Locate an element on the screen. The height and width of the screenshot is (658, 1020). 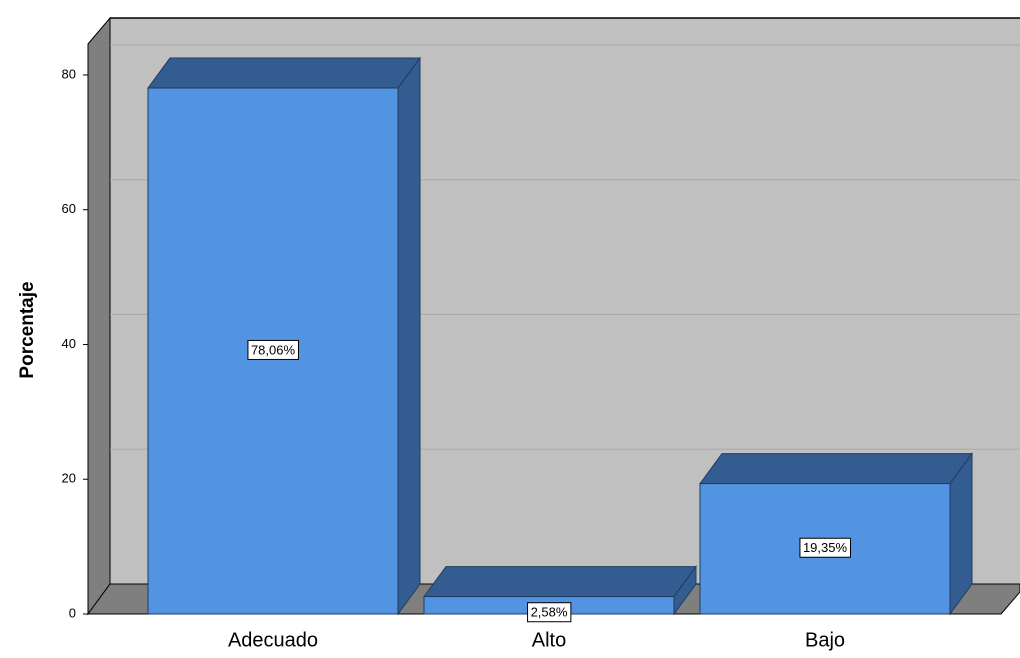
bar-side is located at coordinates (409, 336).